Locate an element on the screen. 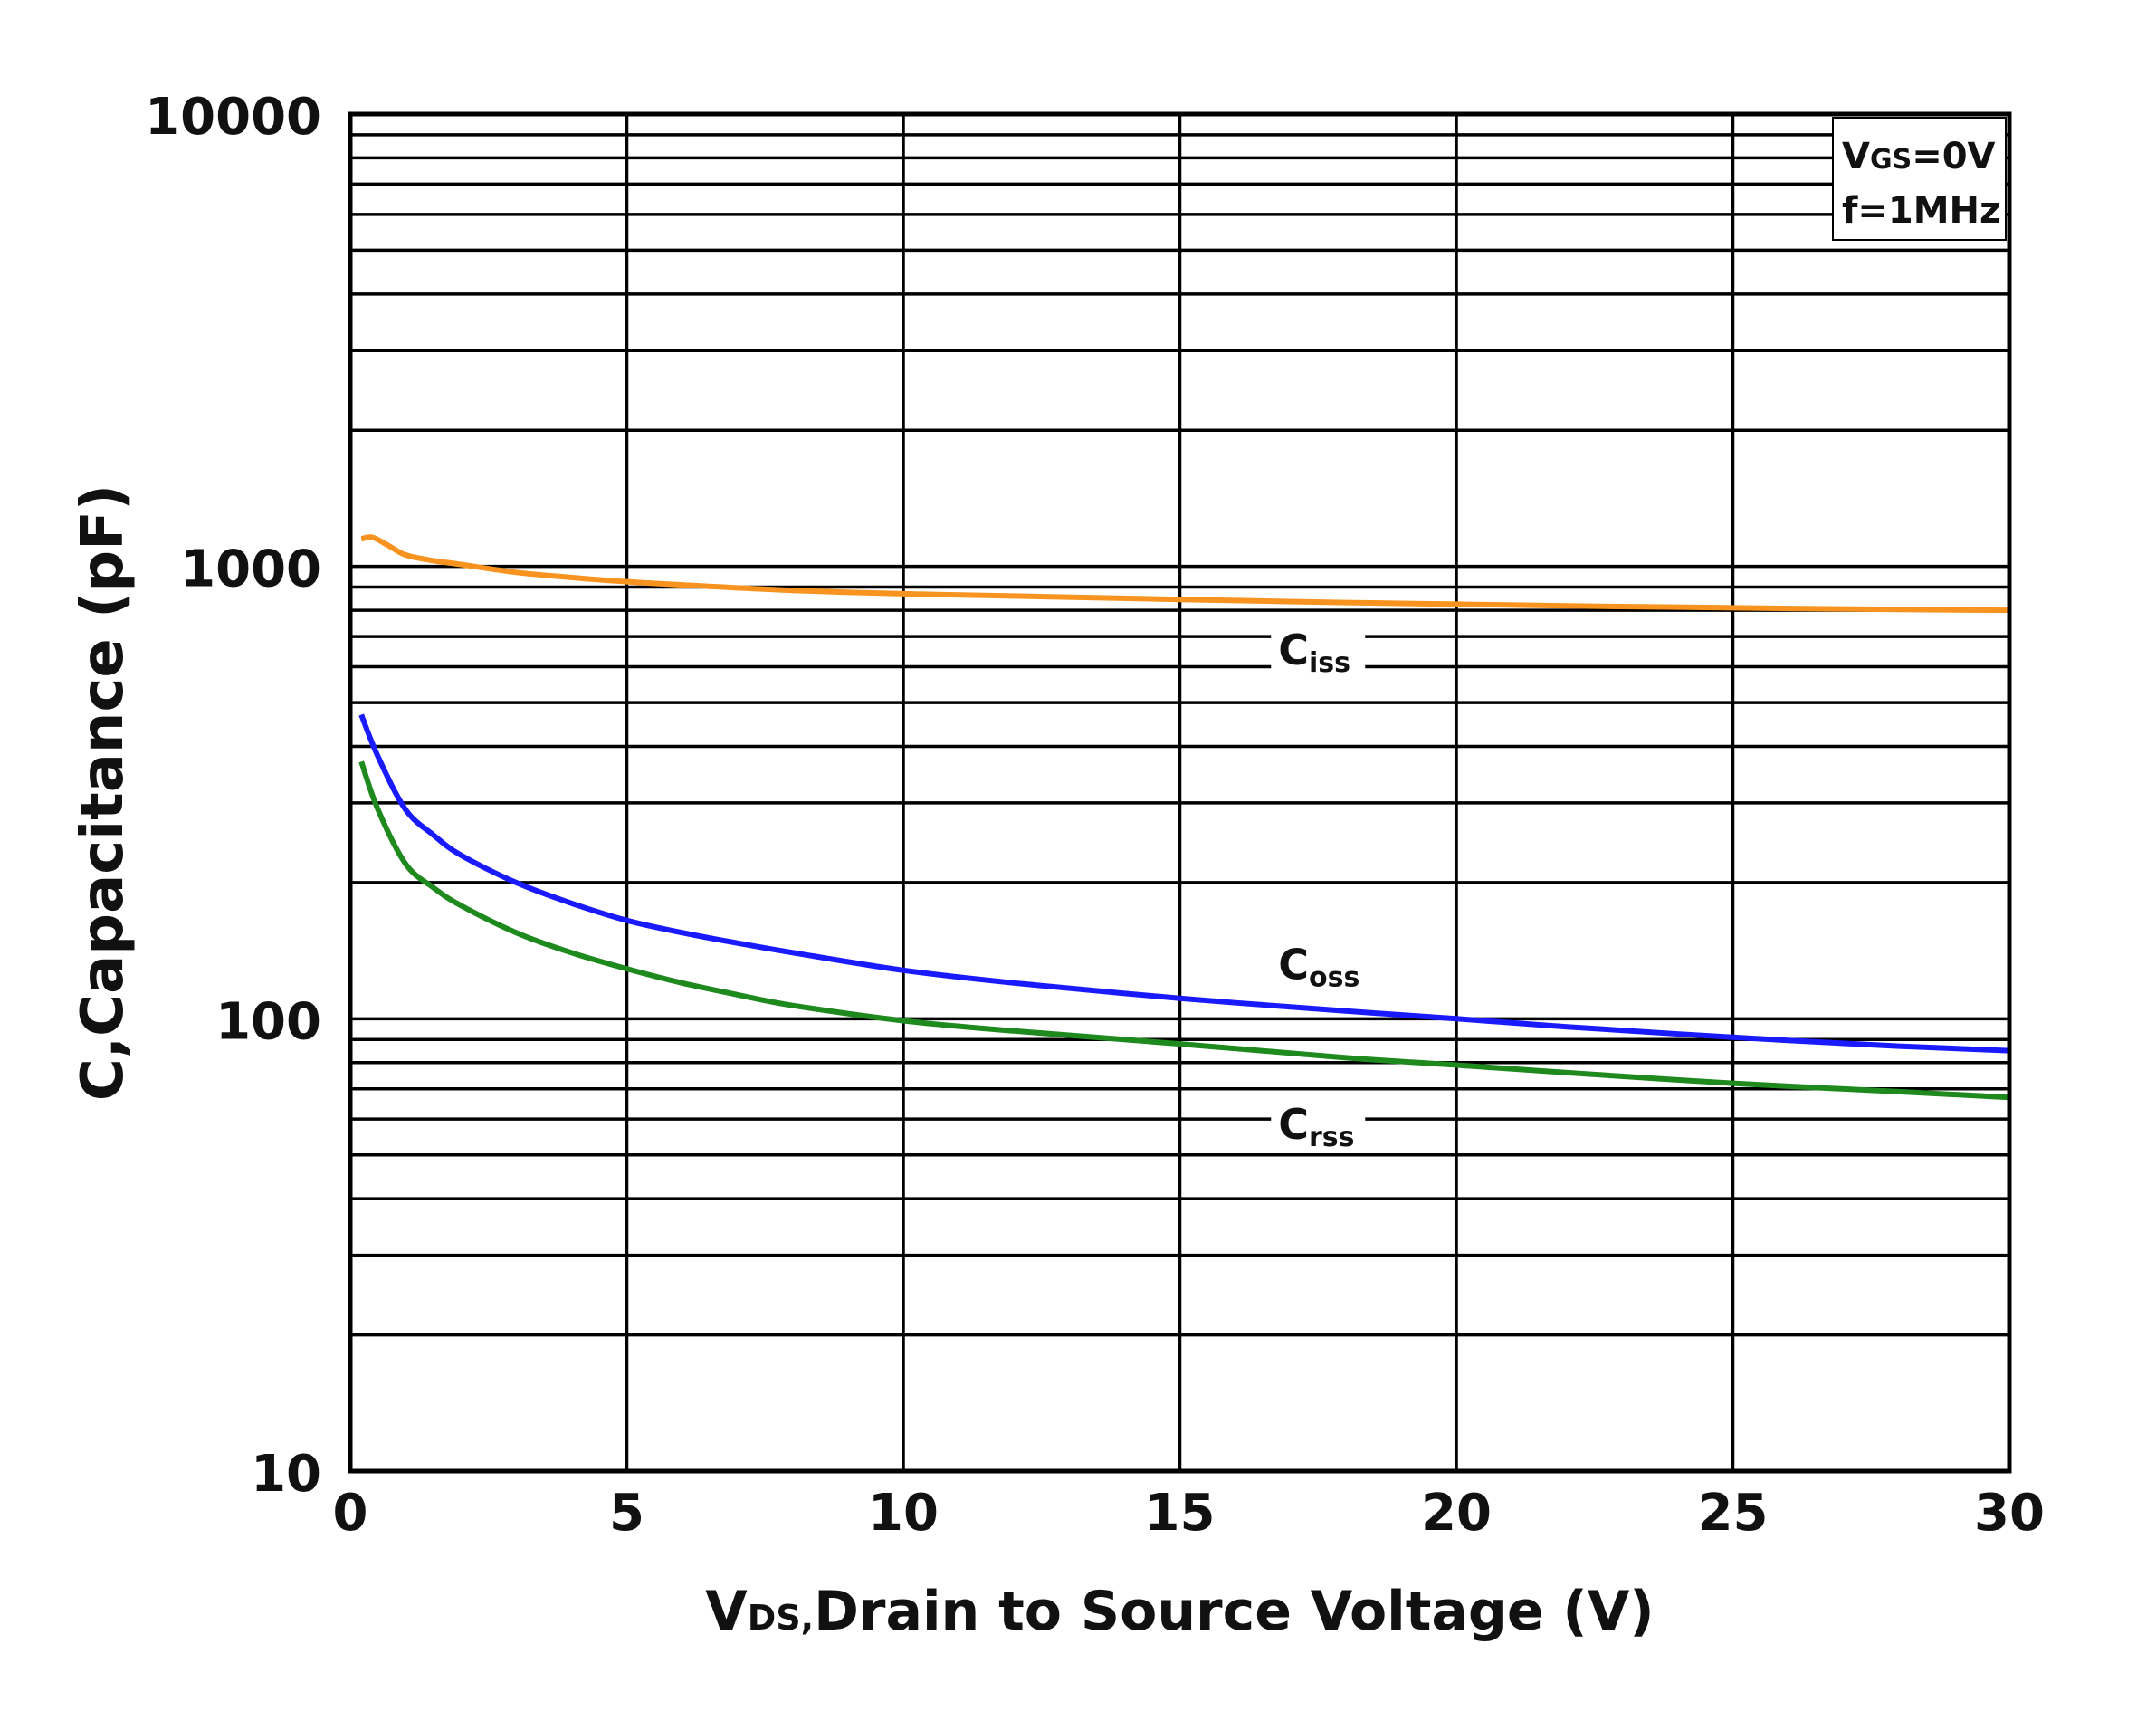 The height and width of the screenshot is (1711, 2156). condition-vgs: VGS=0V is located at coordinates (1919, 157).